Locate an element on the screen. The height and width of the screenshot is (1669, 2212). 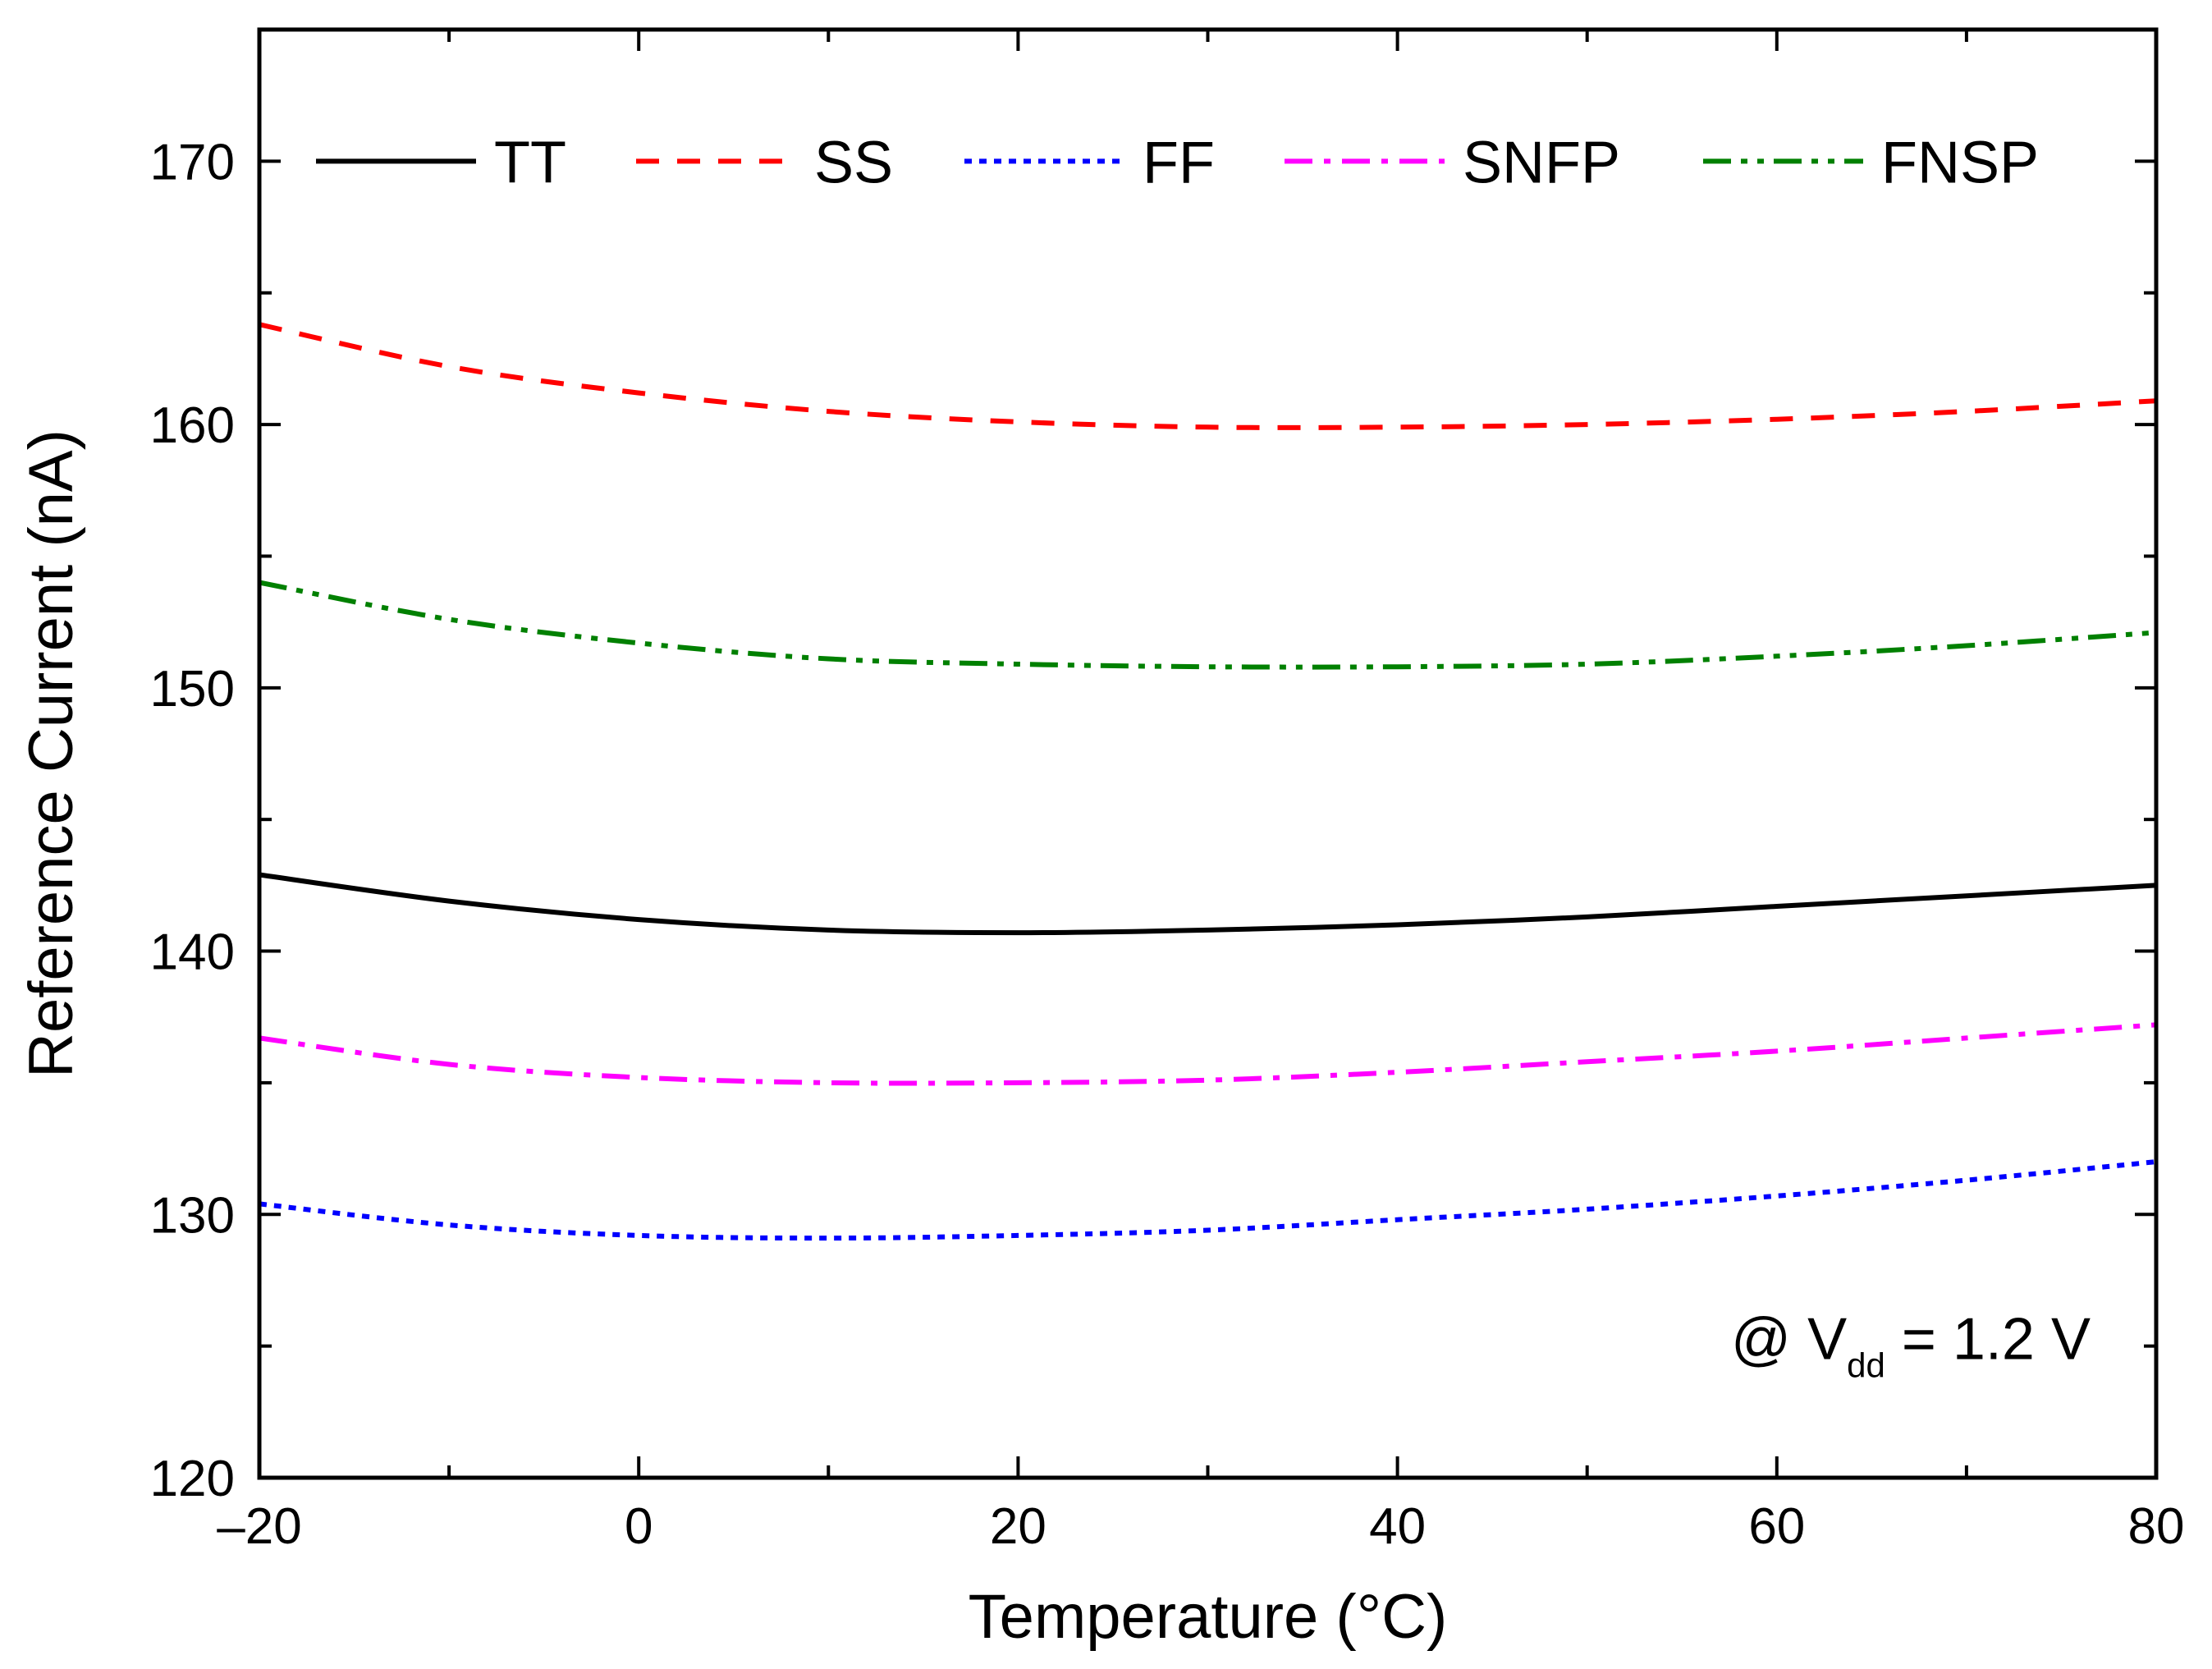
series-line-fnsp is located at coordinates (1208, 625).